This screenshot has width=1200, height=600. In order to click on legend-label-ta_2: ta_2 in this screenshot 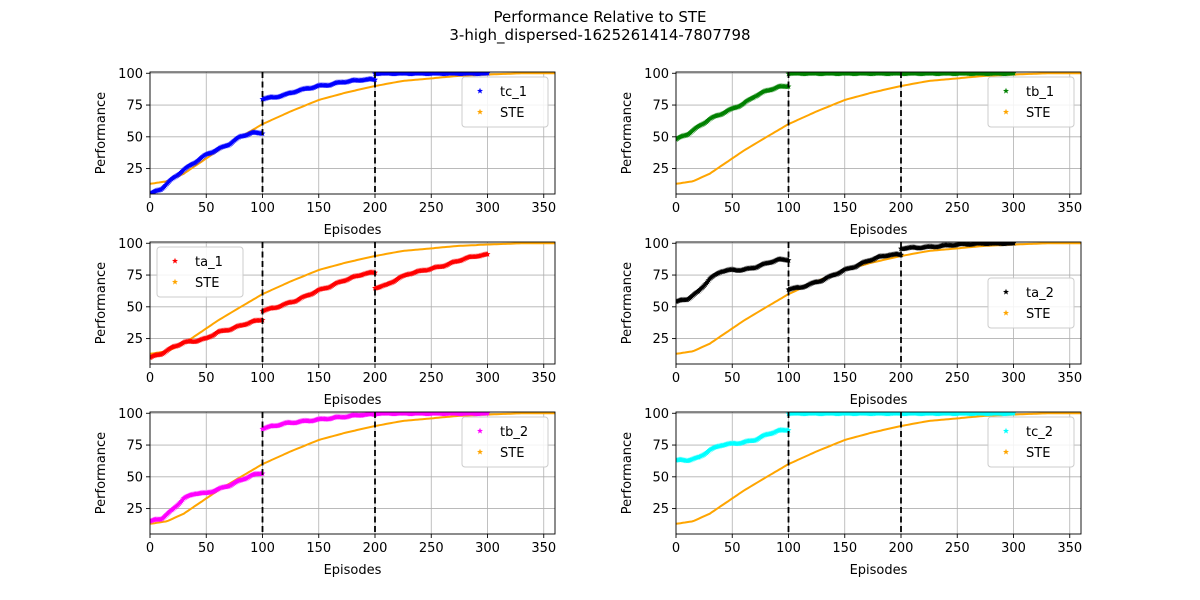, I will do `click(1040, 293)`.